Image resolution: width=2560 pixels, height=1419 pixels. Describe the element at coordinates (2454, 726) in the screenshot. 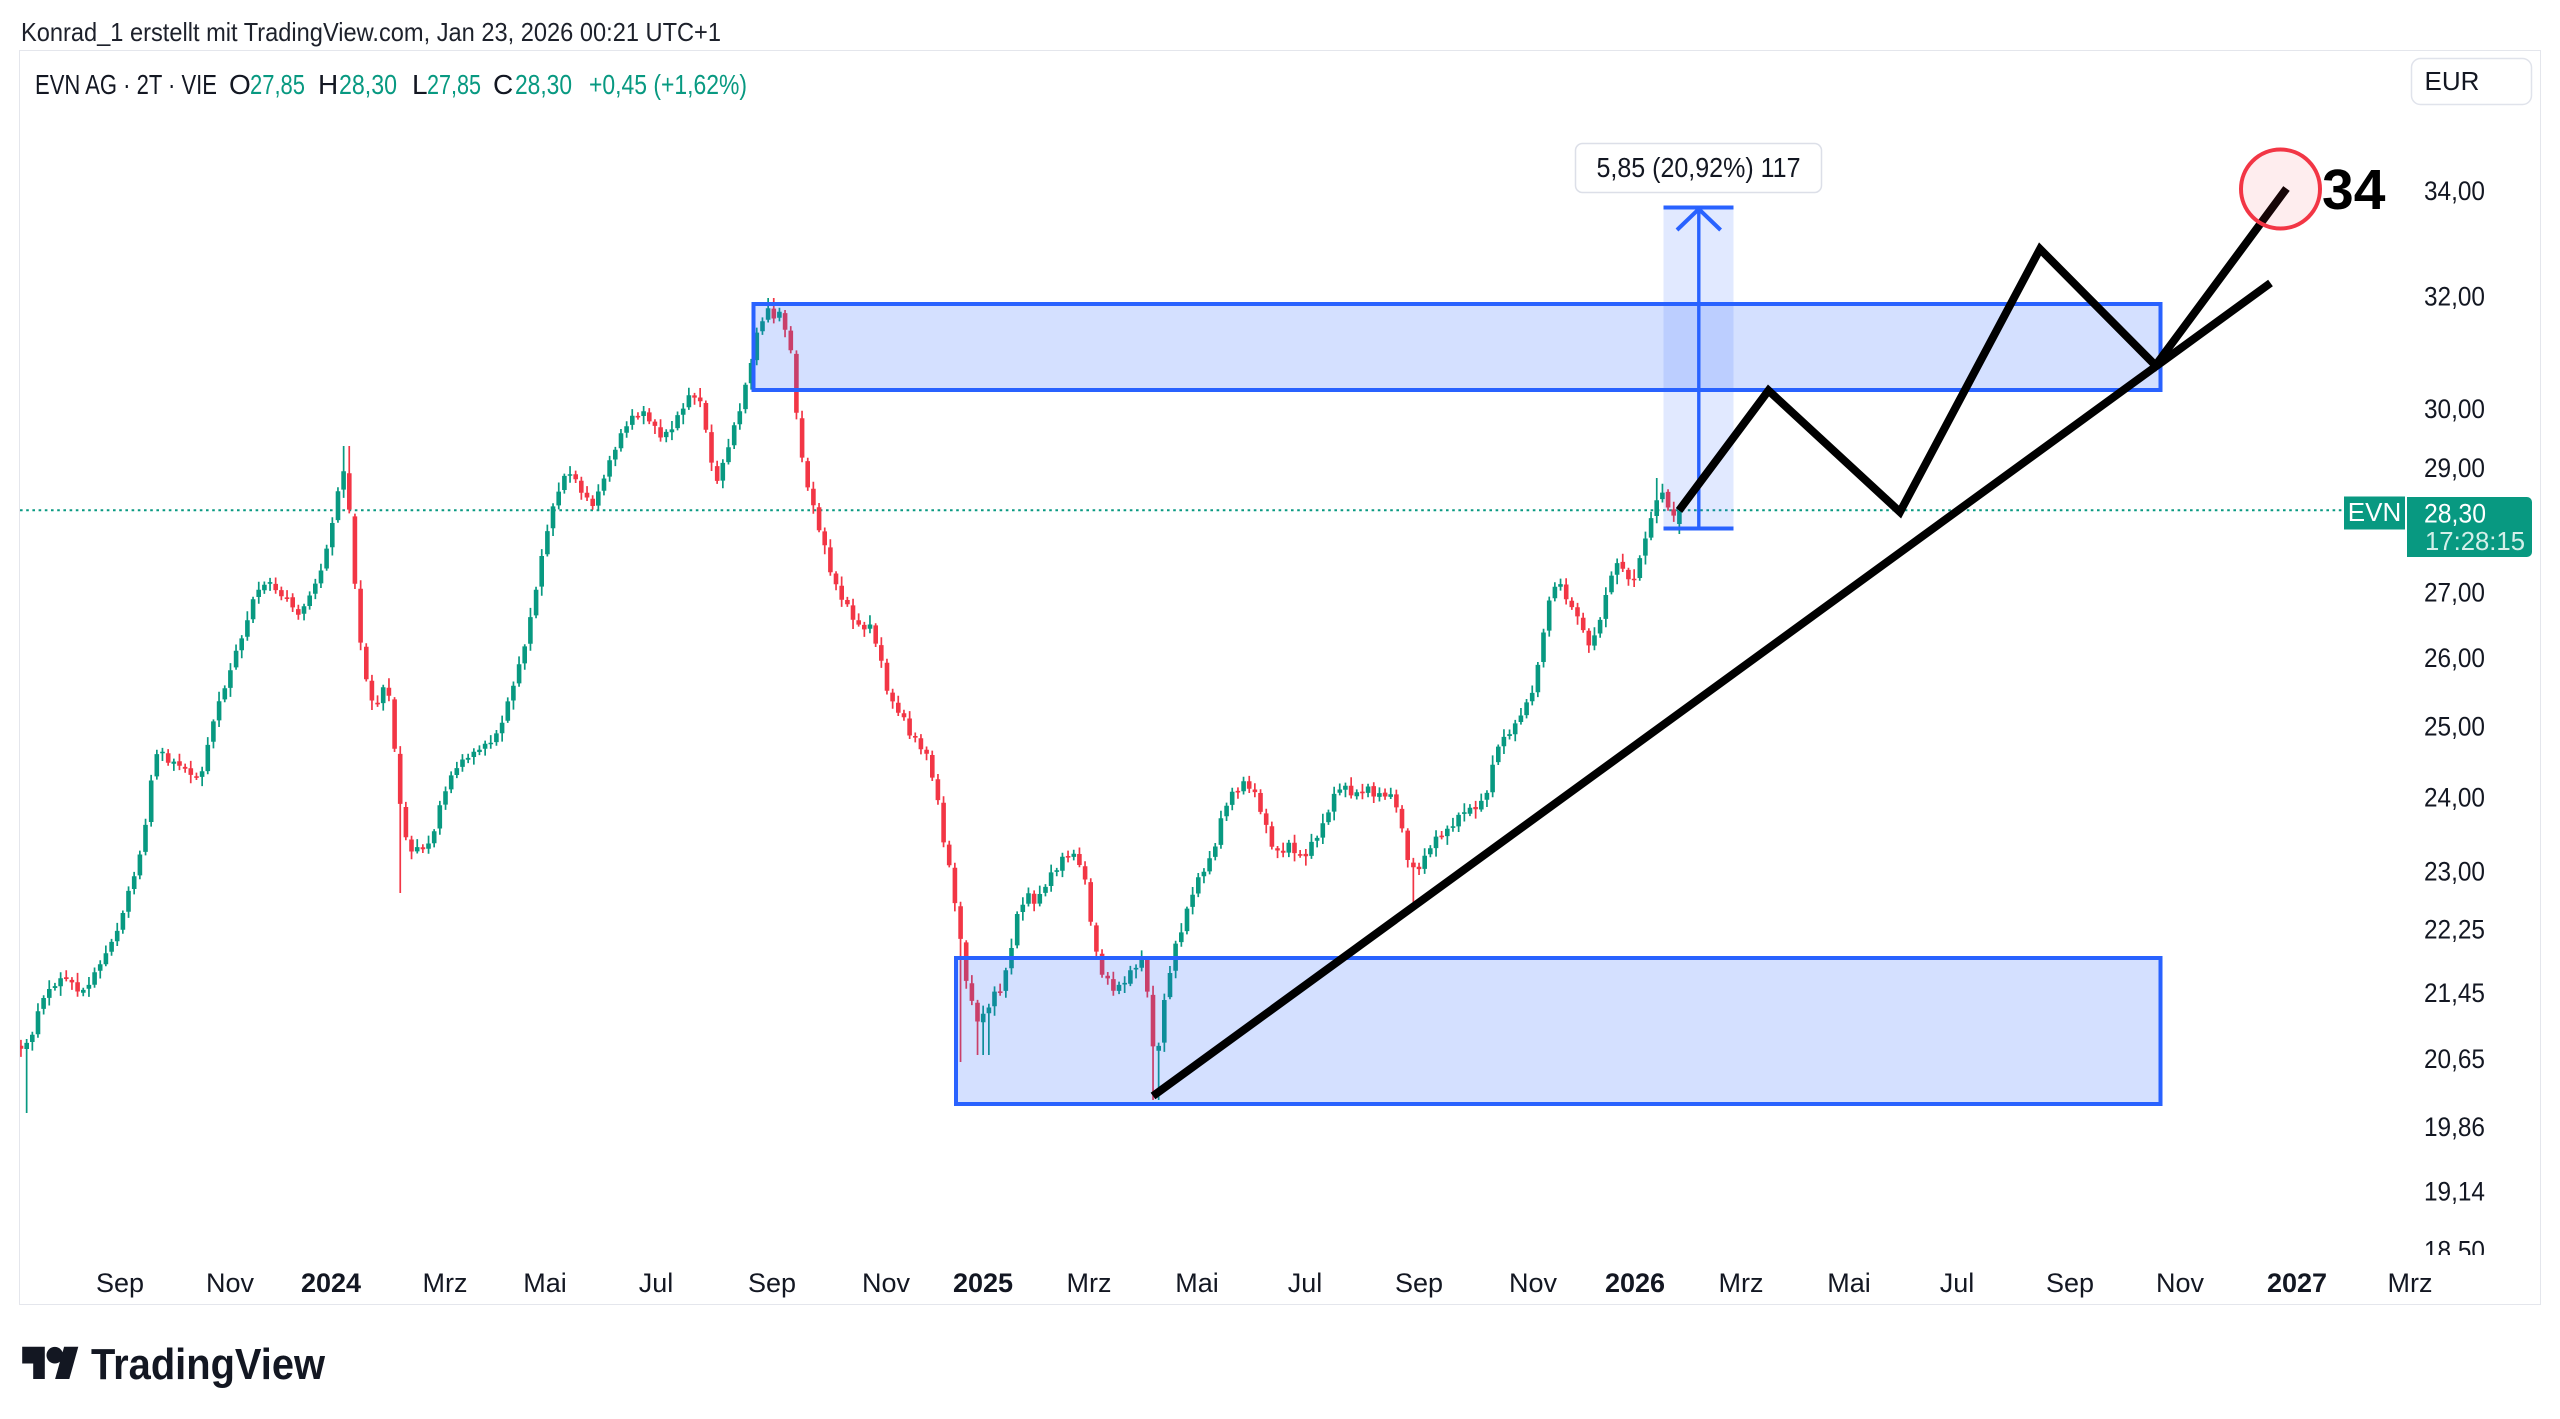

I see `svg-text: 25,00` at that location.